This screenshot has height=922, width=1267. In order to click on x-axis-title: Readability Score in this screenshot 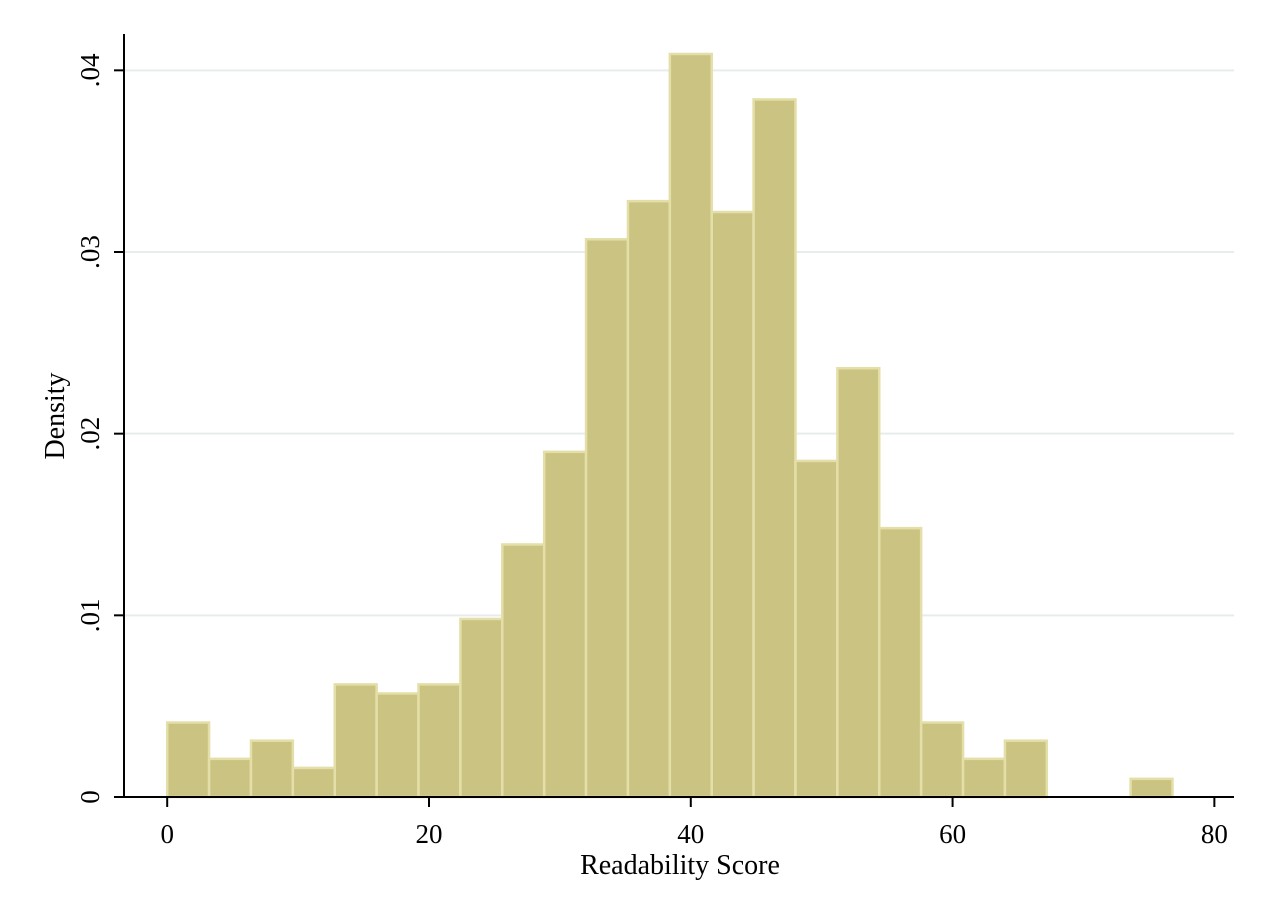, I will do `click(680, 865)`.